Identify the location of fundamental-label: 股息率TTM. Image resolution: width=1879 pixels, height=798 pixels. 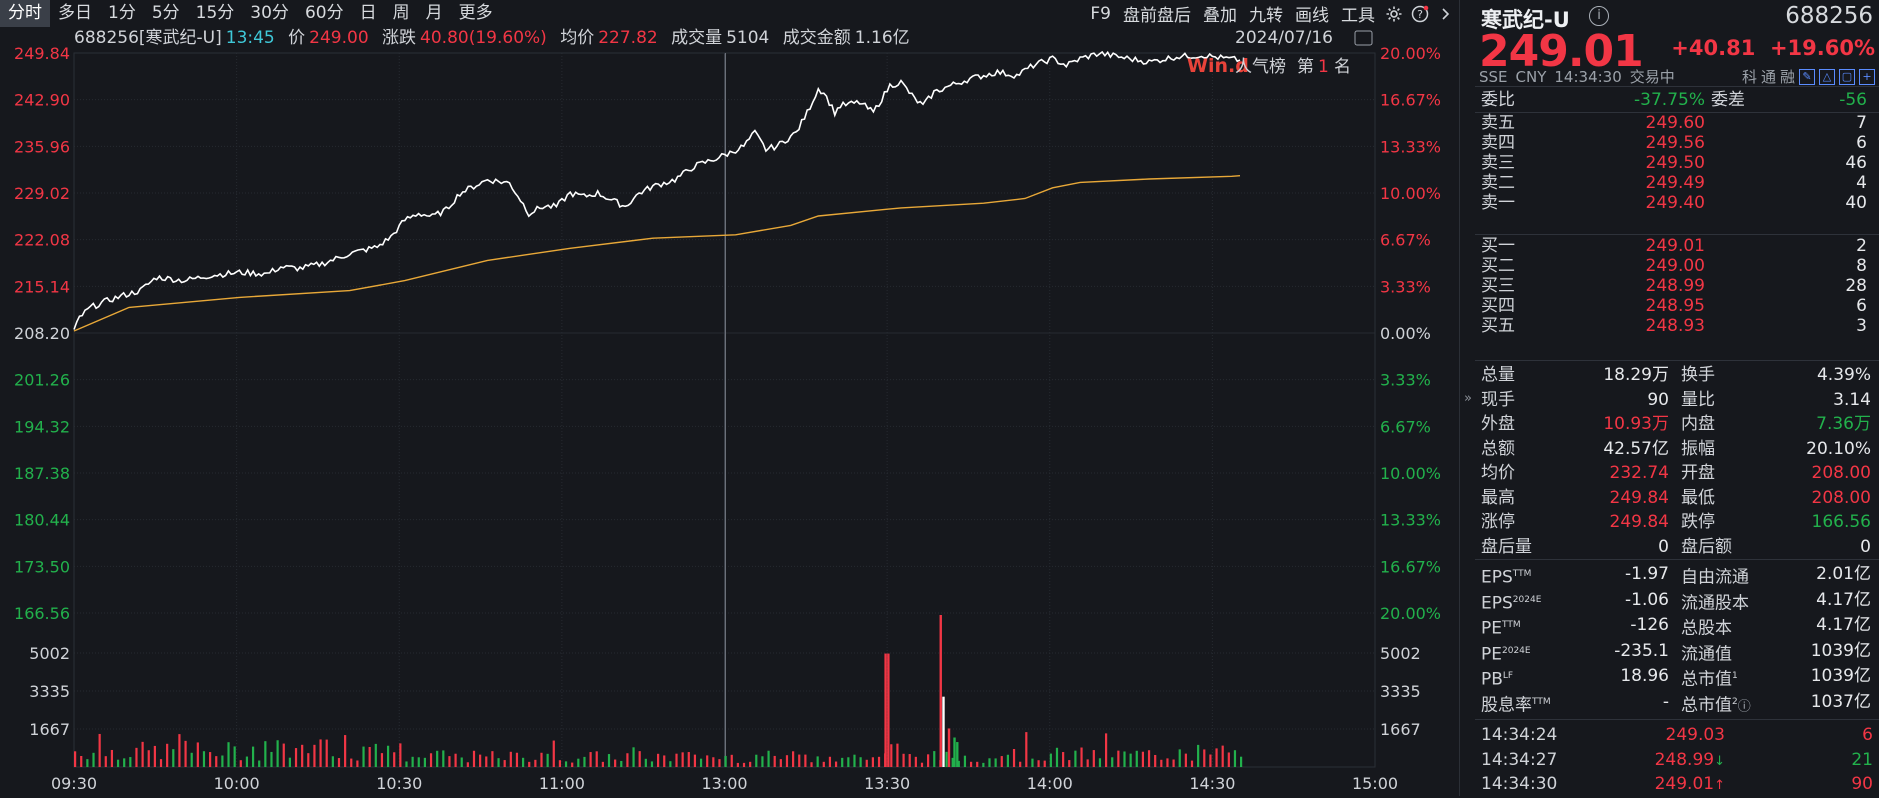
(1516, 704).